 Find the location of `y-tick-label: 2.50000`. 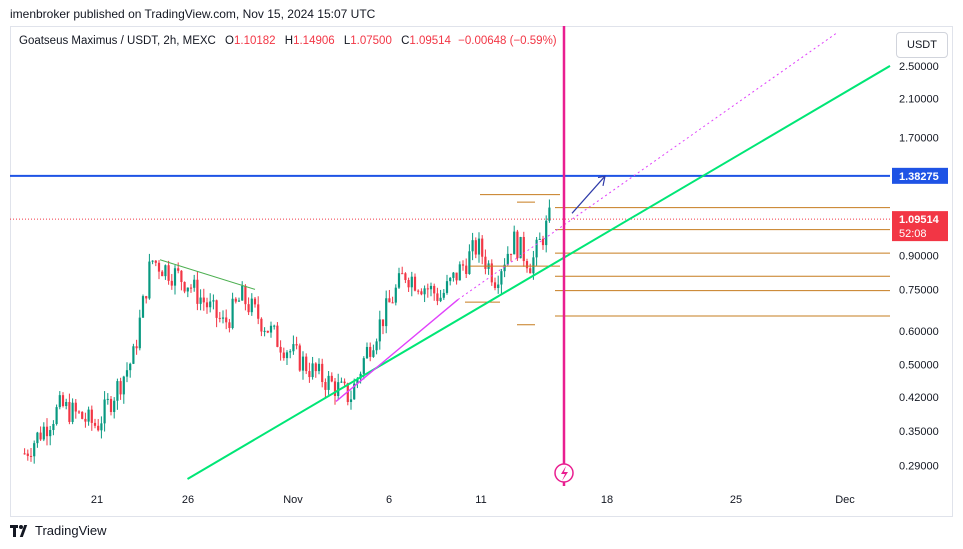

y-tick-label: 2.50000 is located at coordinates (919, 67).